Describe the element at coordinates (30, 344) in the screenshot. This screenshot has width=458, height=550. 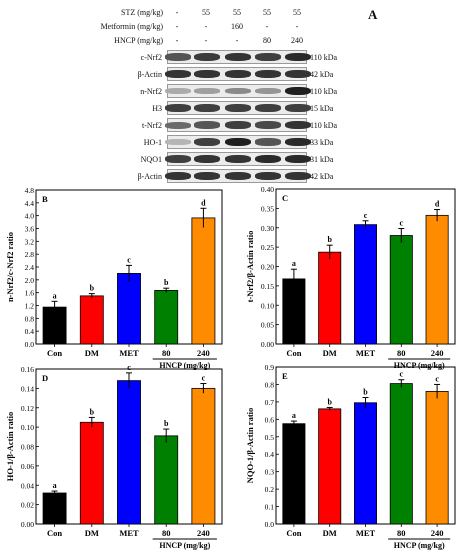
I see `y-tick-label: 0.0` at that location.